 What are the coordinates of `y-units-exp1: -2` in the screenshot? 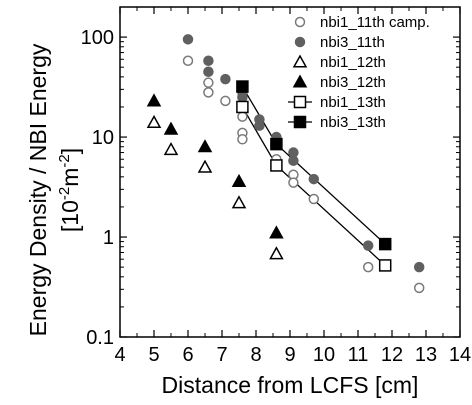 It's located at (64, 193).